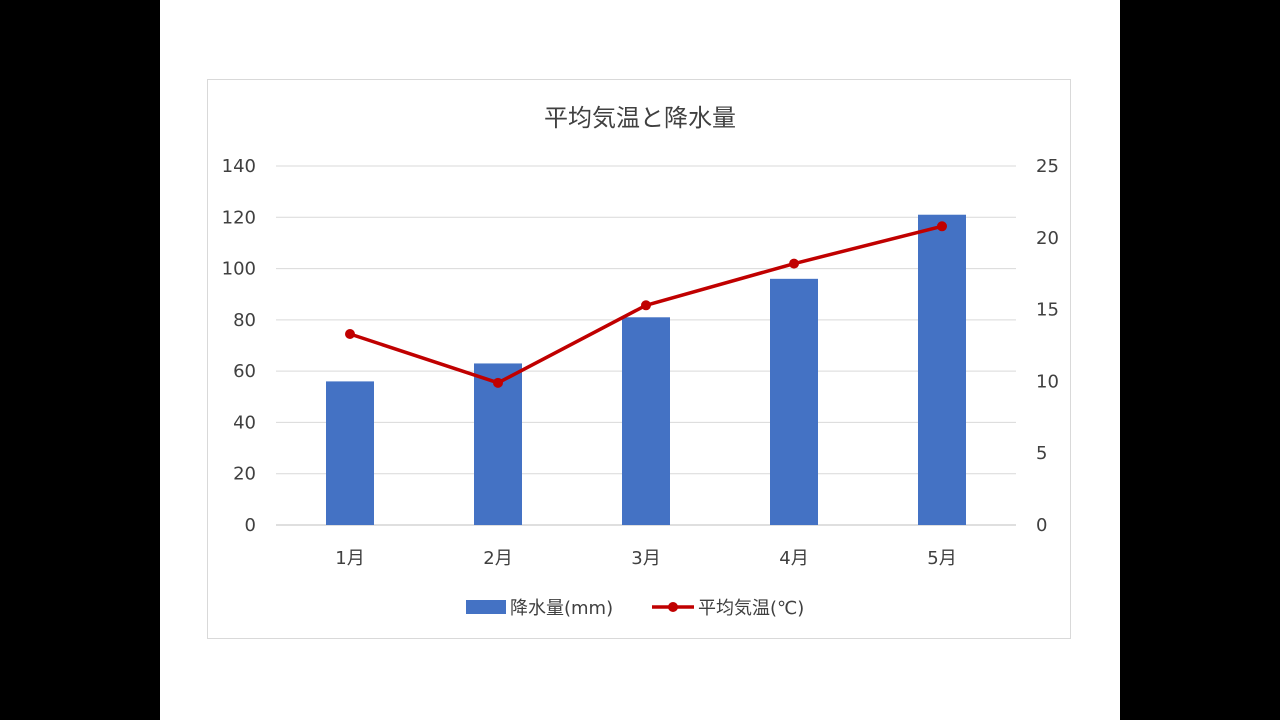  What do you see at coordinates (645, 558) in the screenshot?
I see `x-tick-label: 3月` at bounding box center [645, 558].